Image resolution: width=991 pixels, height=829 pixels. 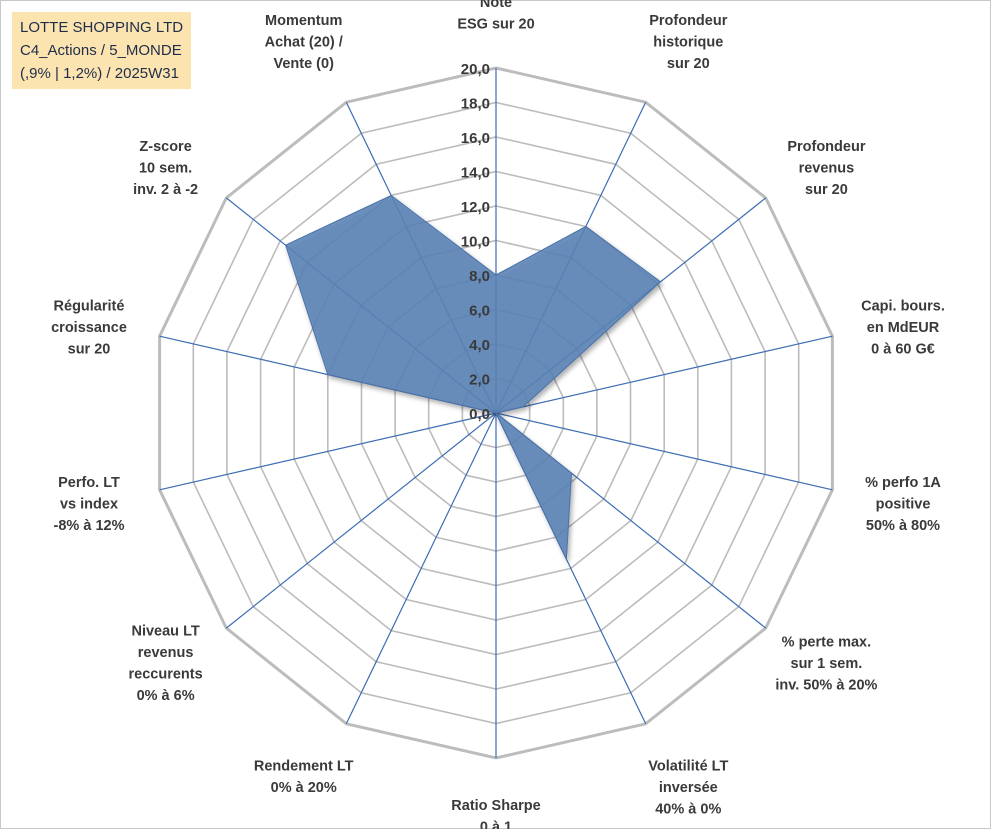 I want to click on axis-label: Volatilité LT inversée 40% à 0%, so click(x=688, y=788).